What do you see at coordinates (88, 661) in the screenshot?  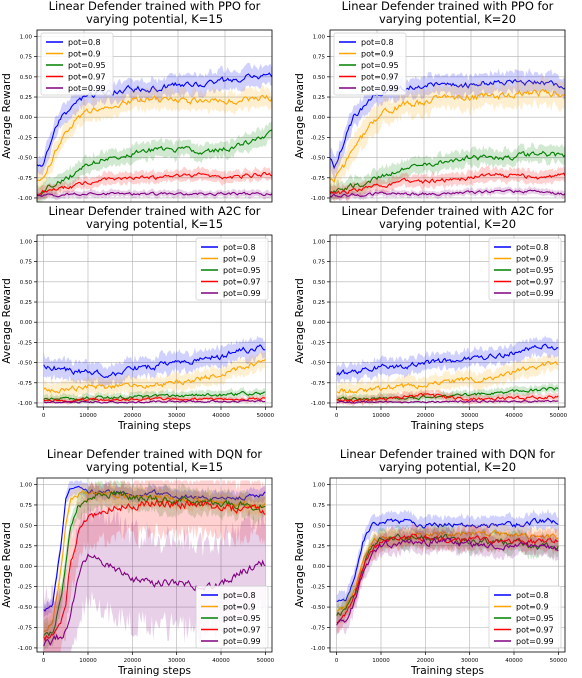 I see `x-tick-label: 10000` at bounding box center [88, 661].